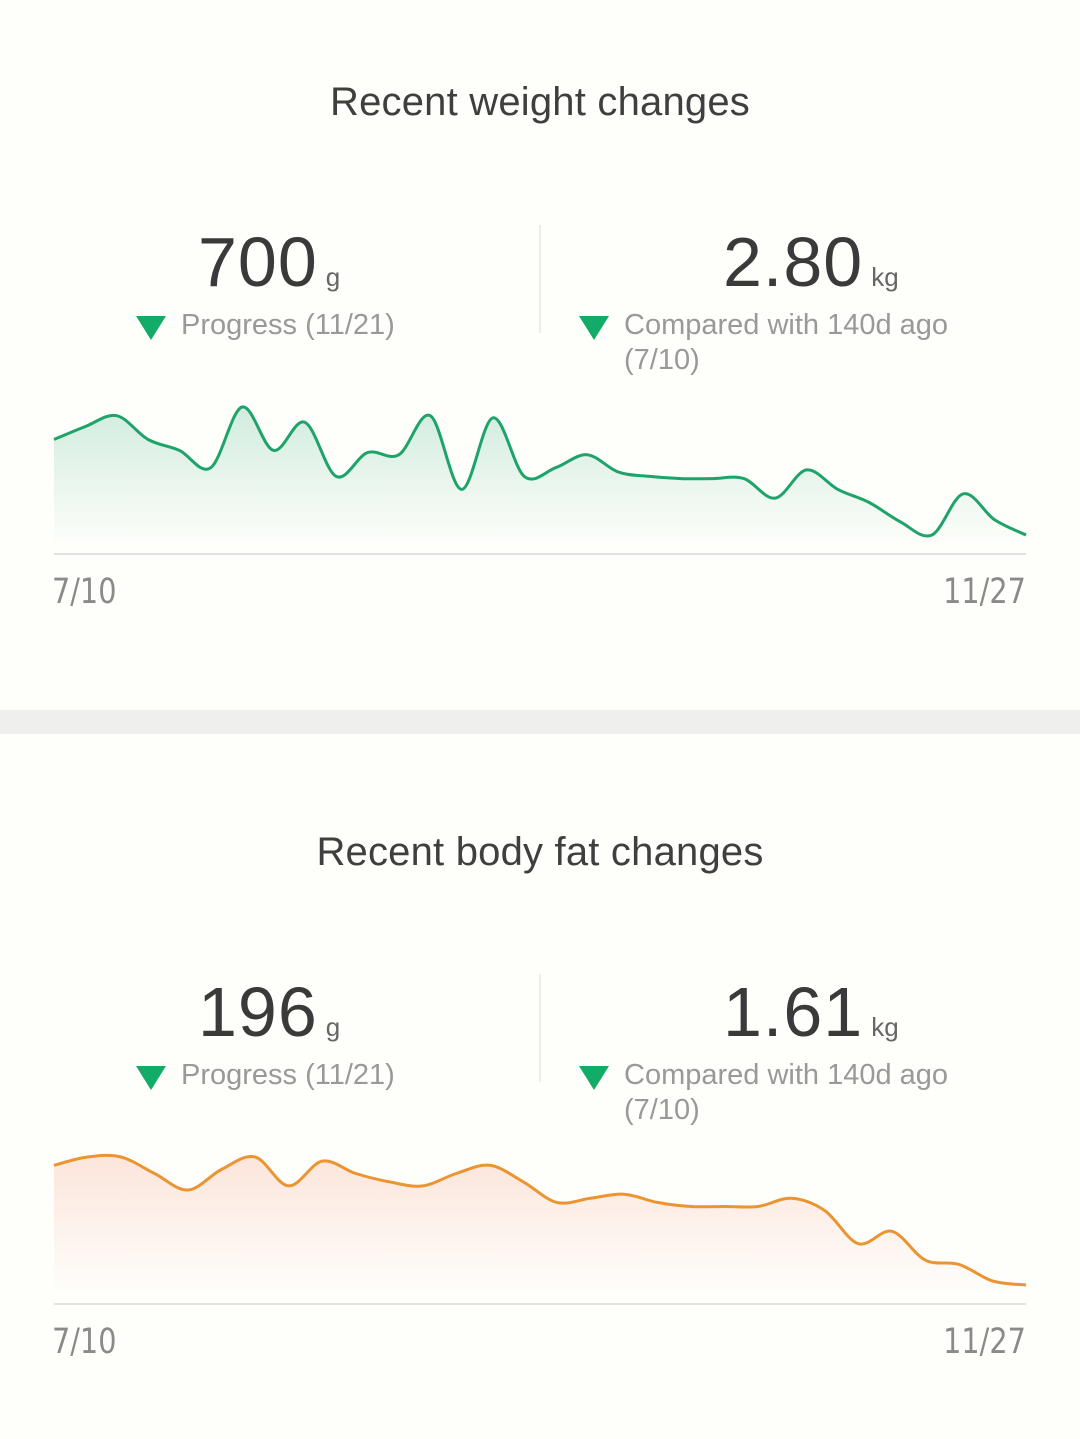 The image size is (1080, 1439). What do you see at coordinates (84, 1342) in the screenshot?
I see `fat-x-tick-start: 7/10` at bounding box center [84, 1342].